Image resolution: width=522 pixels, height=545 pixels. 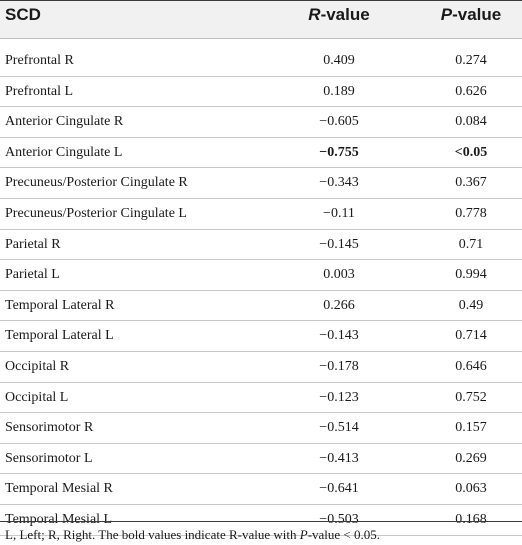 What do you see at coordinates (345, 14) in the screenshot?
I see `header-r-suffix: -value` at bounding box center [345, 14].